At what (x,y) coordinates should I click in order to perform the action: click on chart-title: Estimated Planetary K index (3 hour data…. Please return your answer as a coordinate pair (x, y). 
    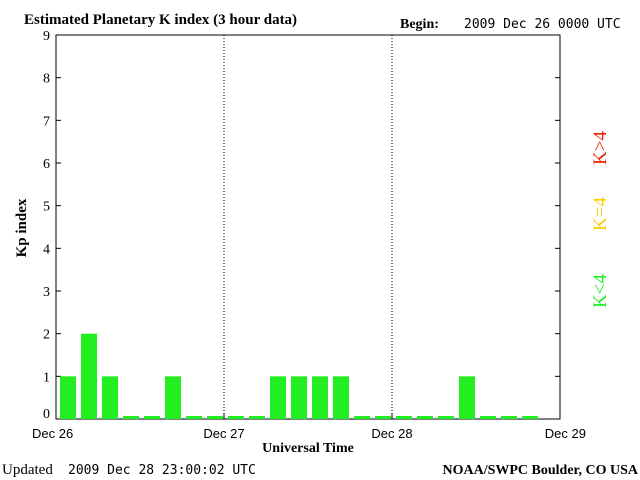
    Looking at the image, I should click on (160, 20).